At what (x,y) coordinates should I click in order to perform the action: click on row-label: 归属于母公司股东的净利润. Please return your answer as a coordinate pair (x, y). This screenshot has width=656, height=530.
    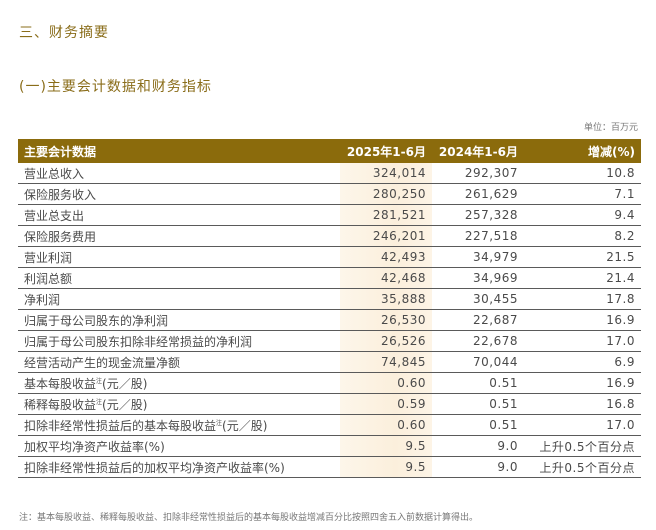
    Looking at the image, I should click on (179, 320).